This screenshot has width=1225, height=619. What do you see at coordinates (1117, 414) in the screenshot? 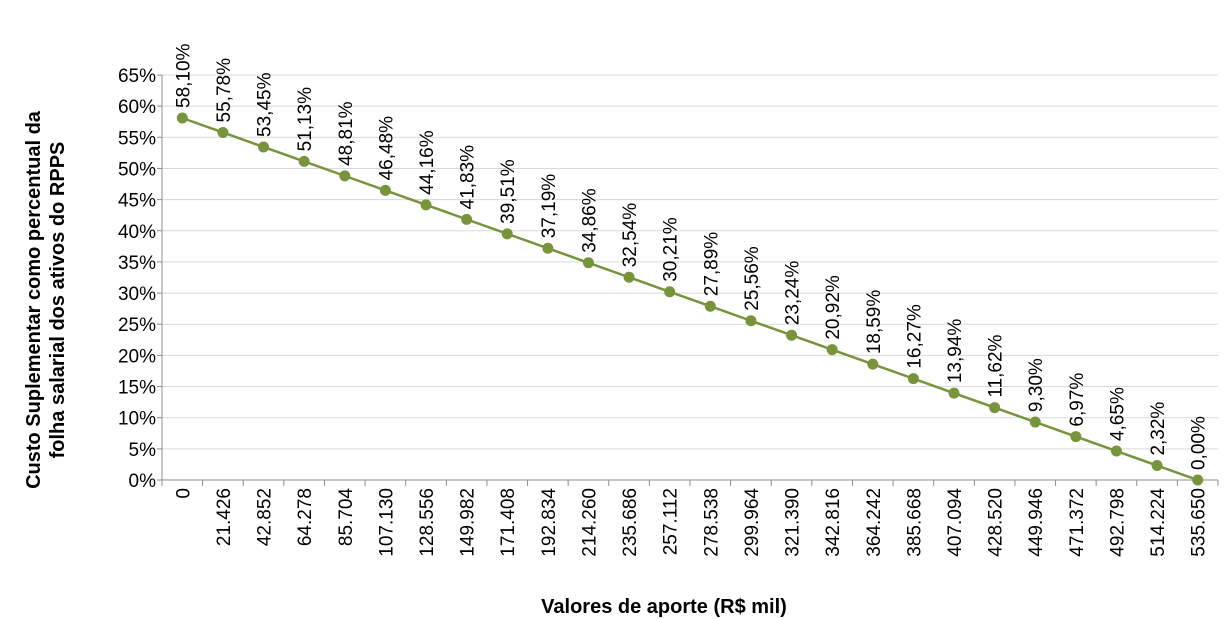
I see `data-label: 4,65%` at bounding box center [1117, 414].